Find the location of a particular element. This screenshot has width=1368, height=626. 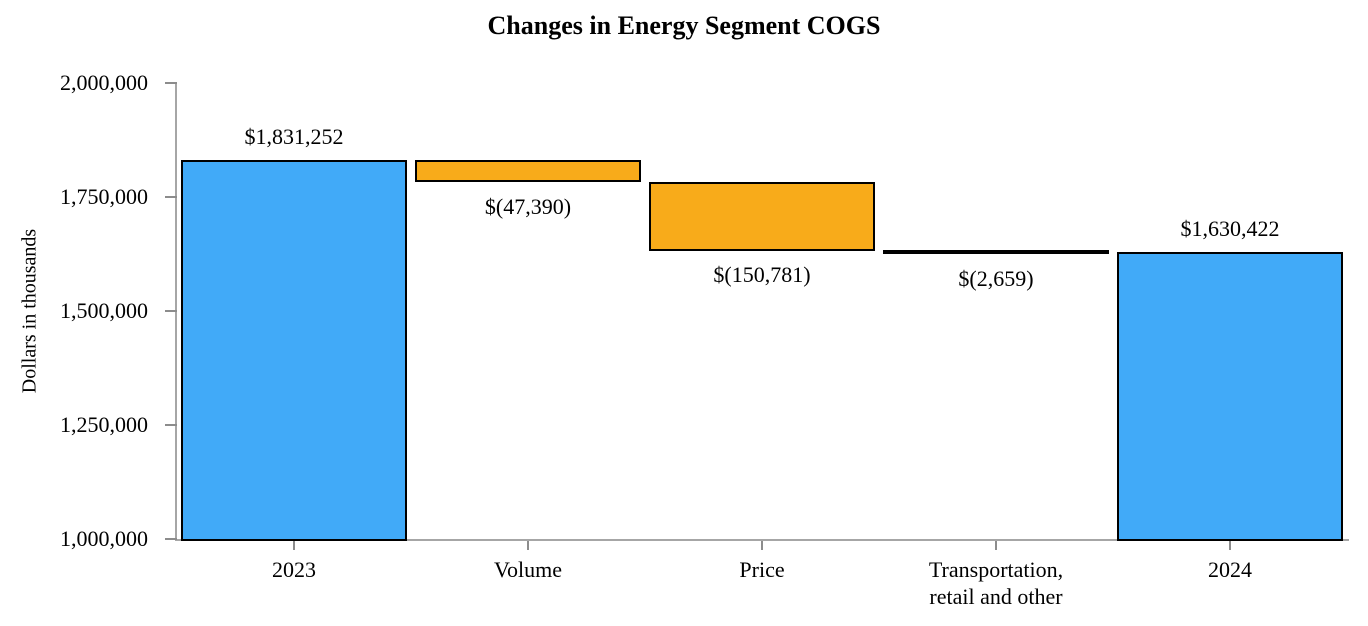

x-category-label-4: 2024 is located at coordinates (1230, 569).